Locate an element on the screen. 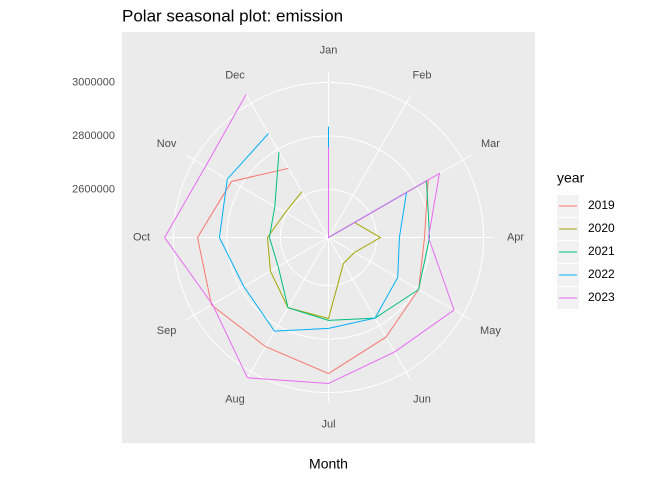  x-tick-label: Mar is located at coordinates (490, 144).